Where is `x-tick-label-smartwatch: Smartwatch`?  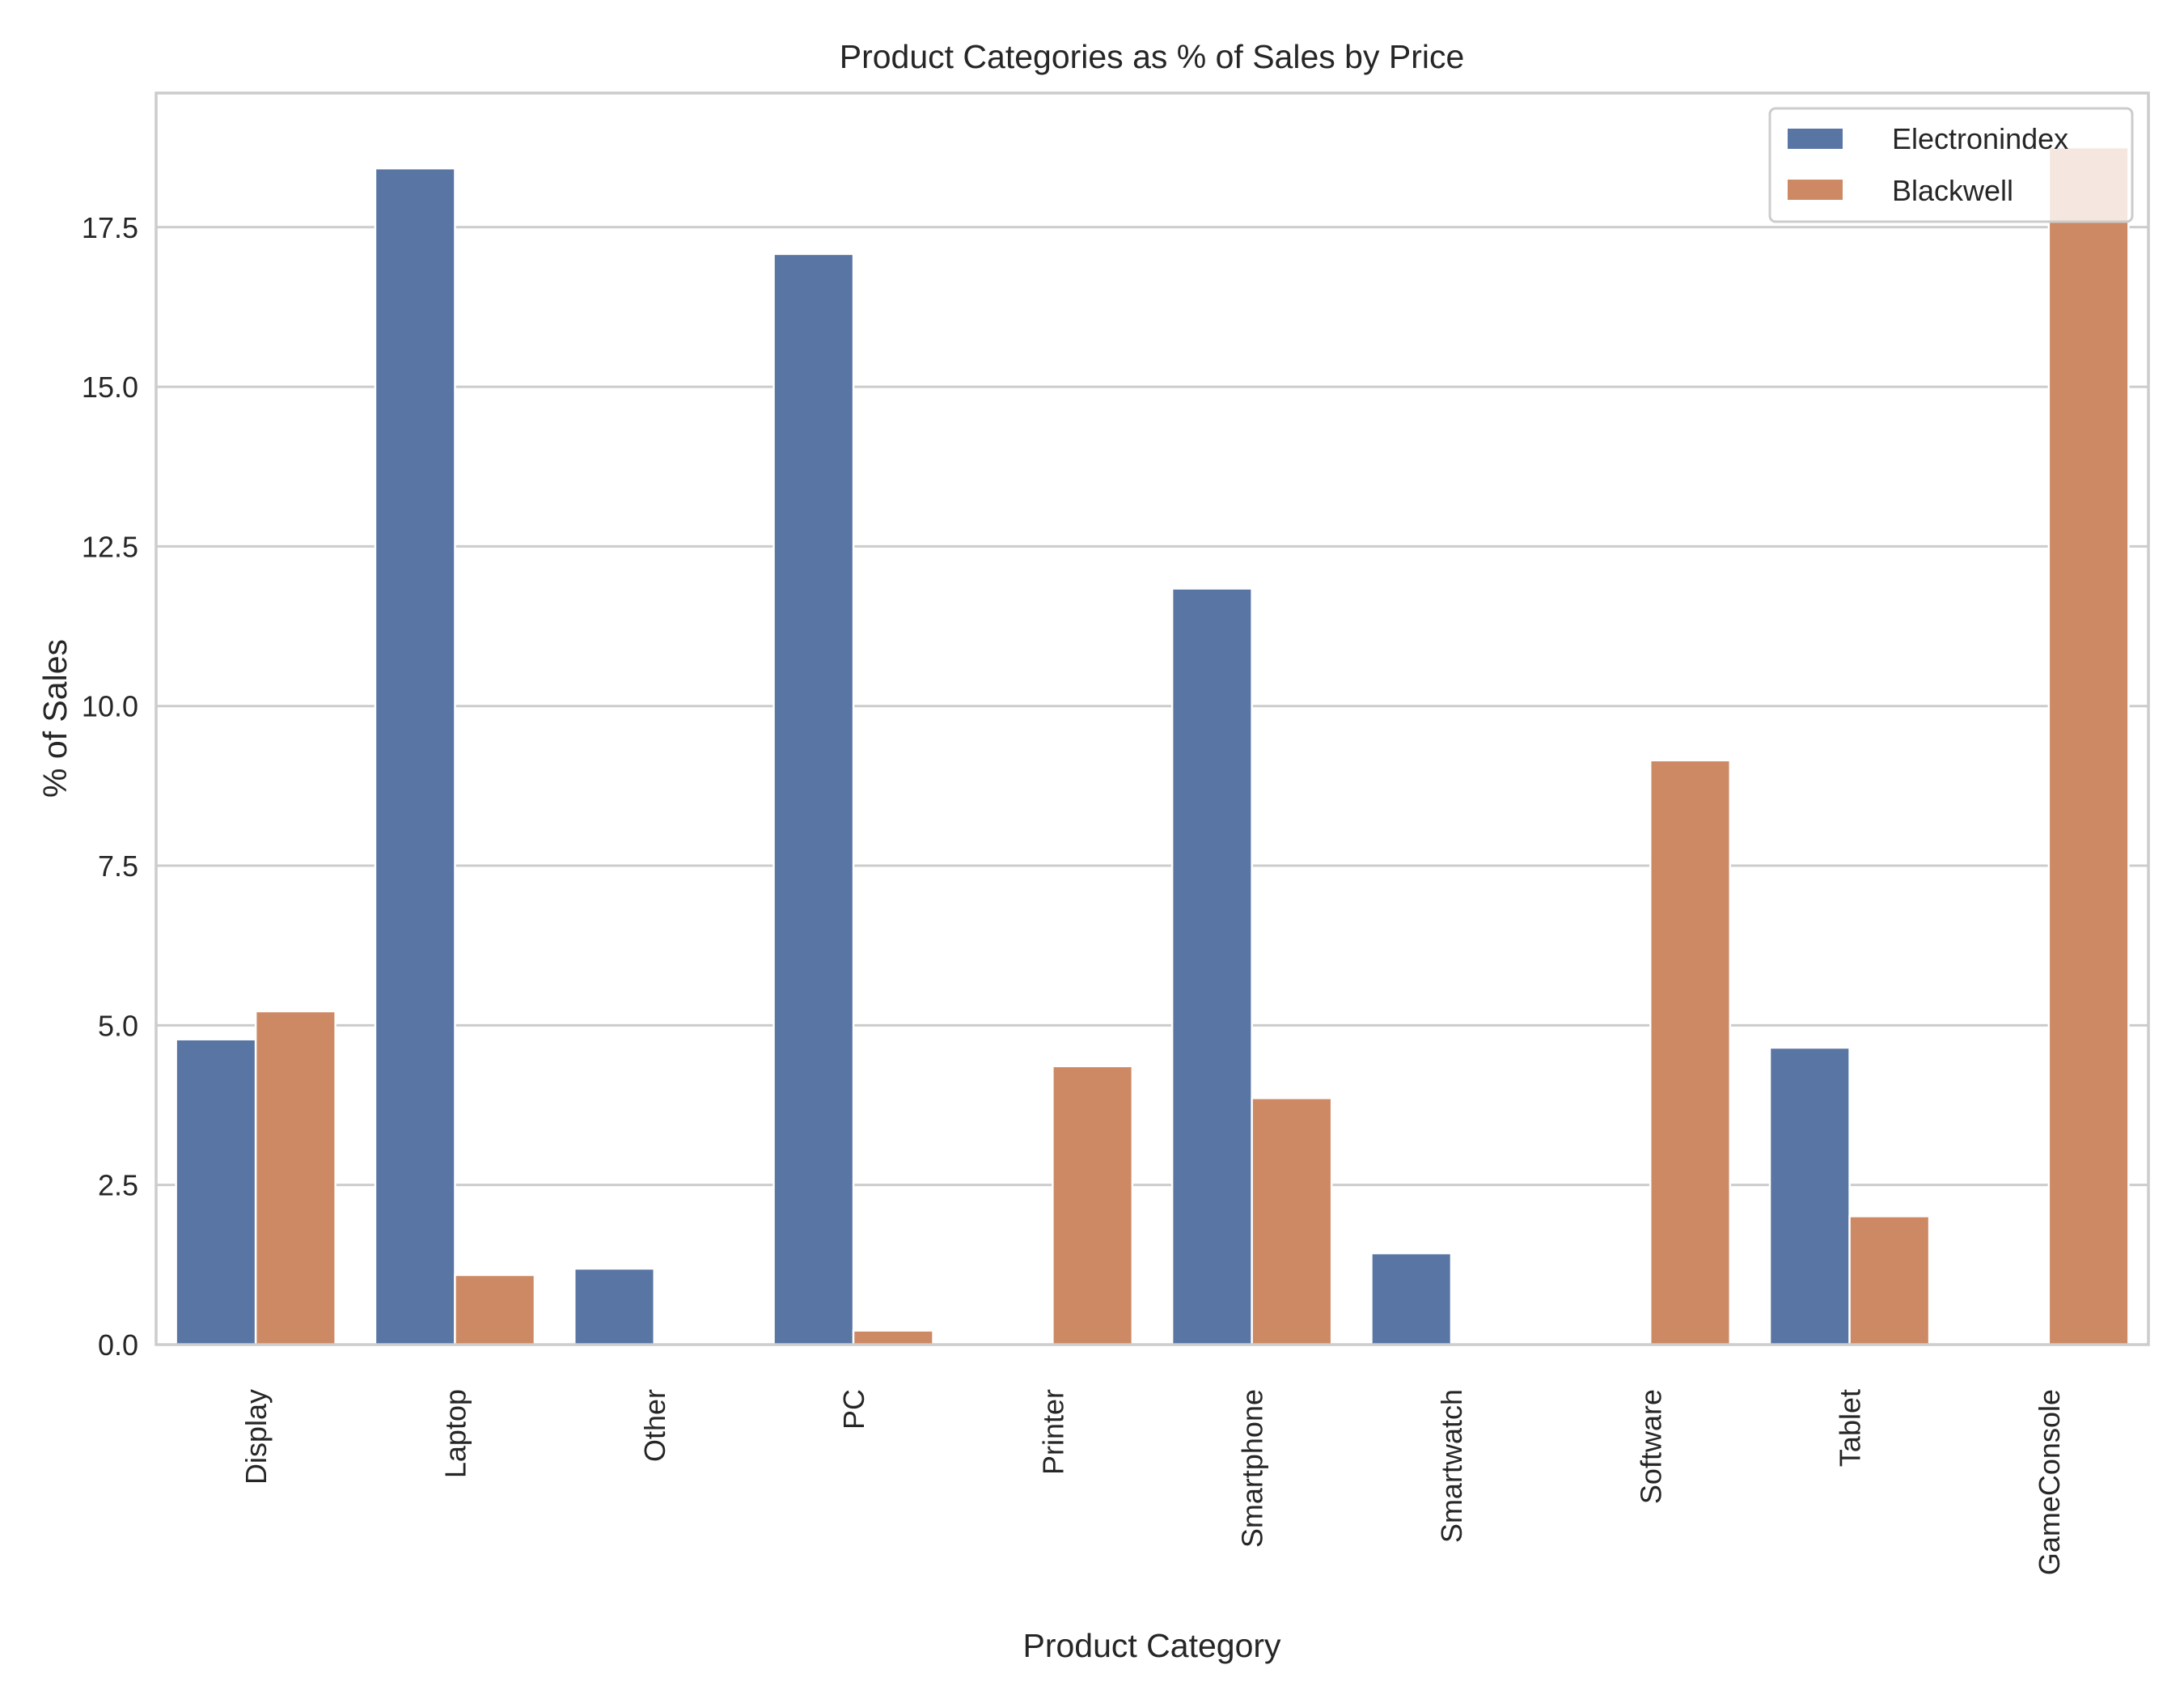
x-tick-label-smartwatch: Smartwatch is located at coordinates (1451, 1466).